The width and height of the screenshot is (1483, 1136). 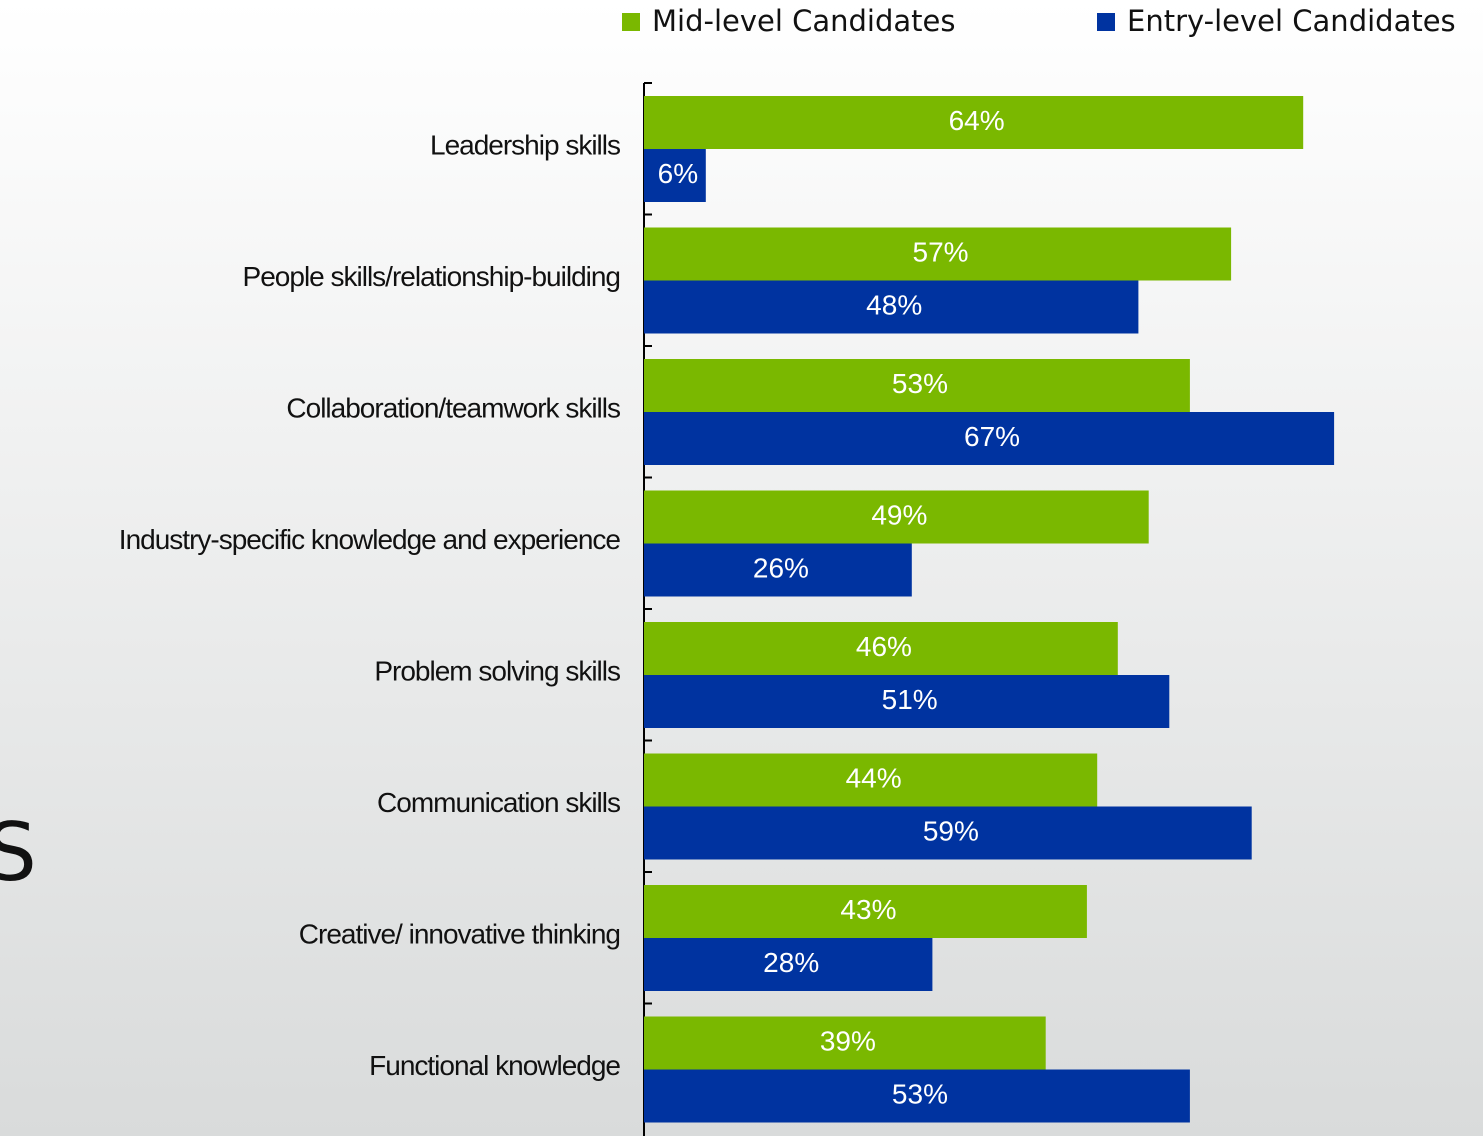 What do you see at coordinates (910, 699) in the screenshot?
I see `value-label: 51%` at bounding box center [910, 699].